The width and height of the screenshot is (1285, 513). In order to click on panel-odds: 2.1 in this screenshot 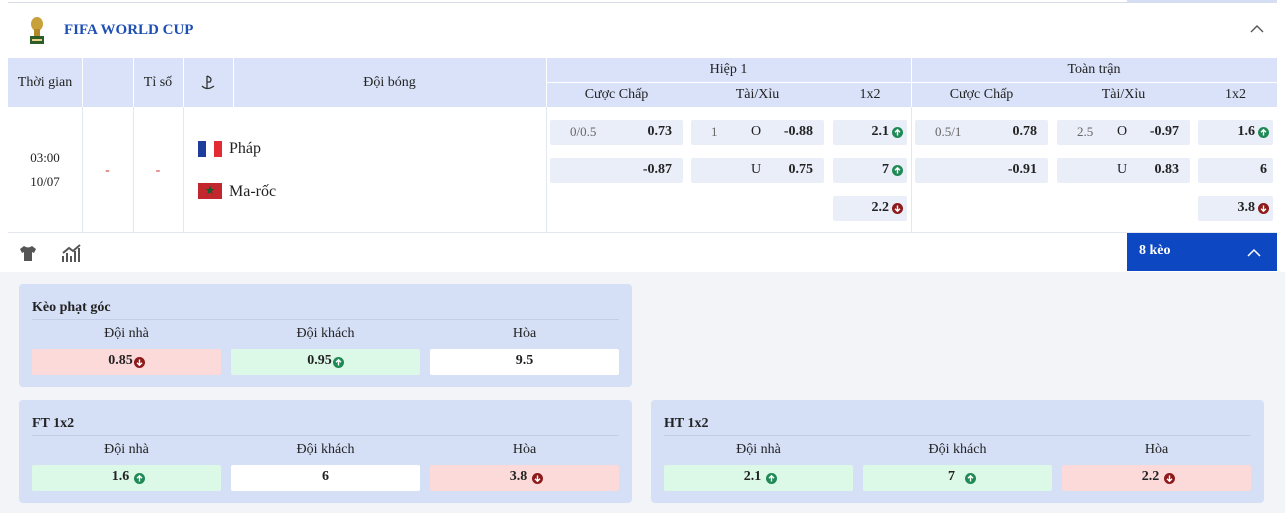, I will do `click(752, 476)`.